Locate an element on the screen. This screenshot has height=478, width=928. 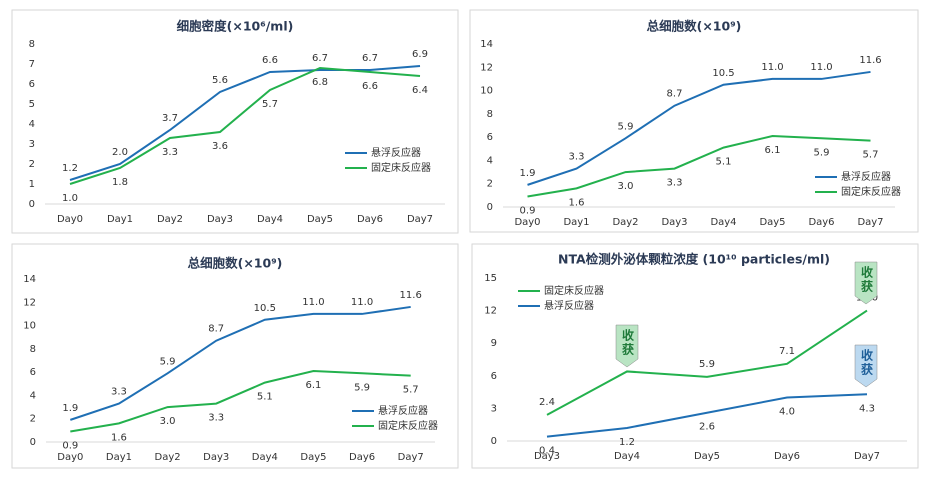
data-label: 1.9 is located at coordinates (70, 408).